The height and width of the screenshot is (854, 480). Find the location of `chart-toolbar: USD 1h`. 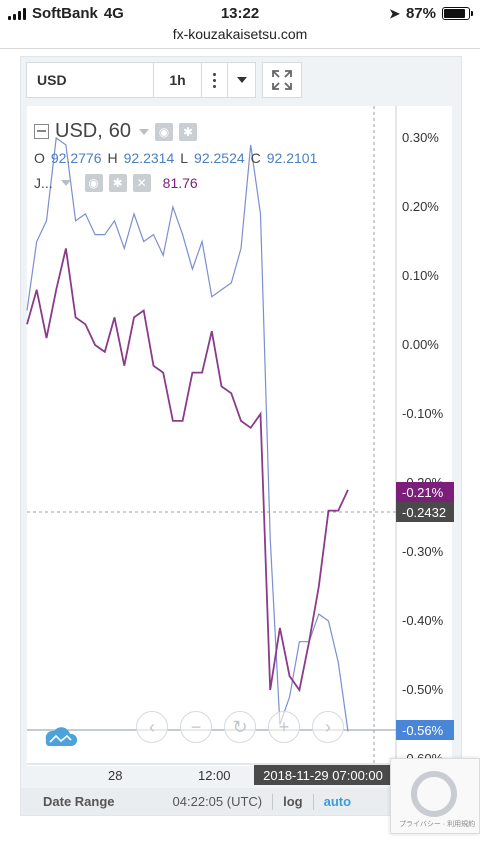

chart-toolbar: USD 1h is located at coordinates (164, 80).